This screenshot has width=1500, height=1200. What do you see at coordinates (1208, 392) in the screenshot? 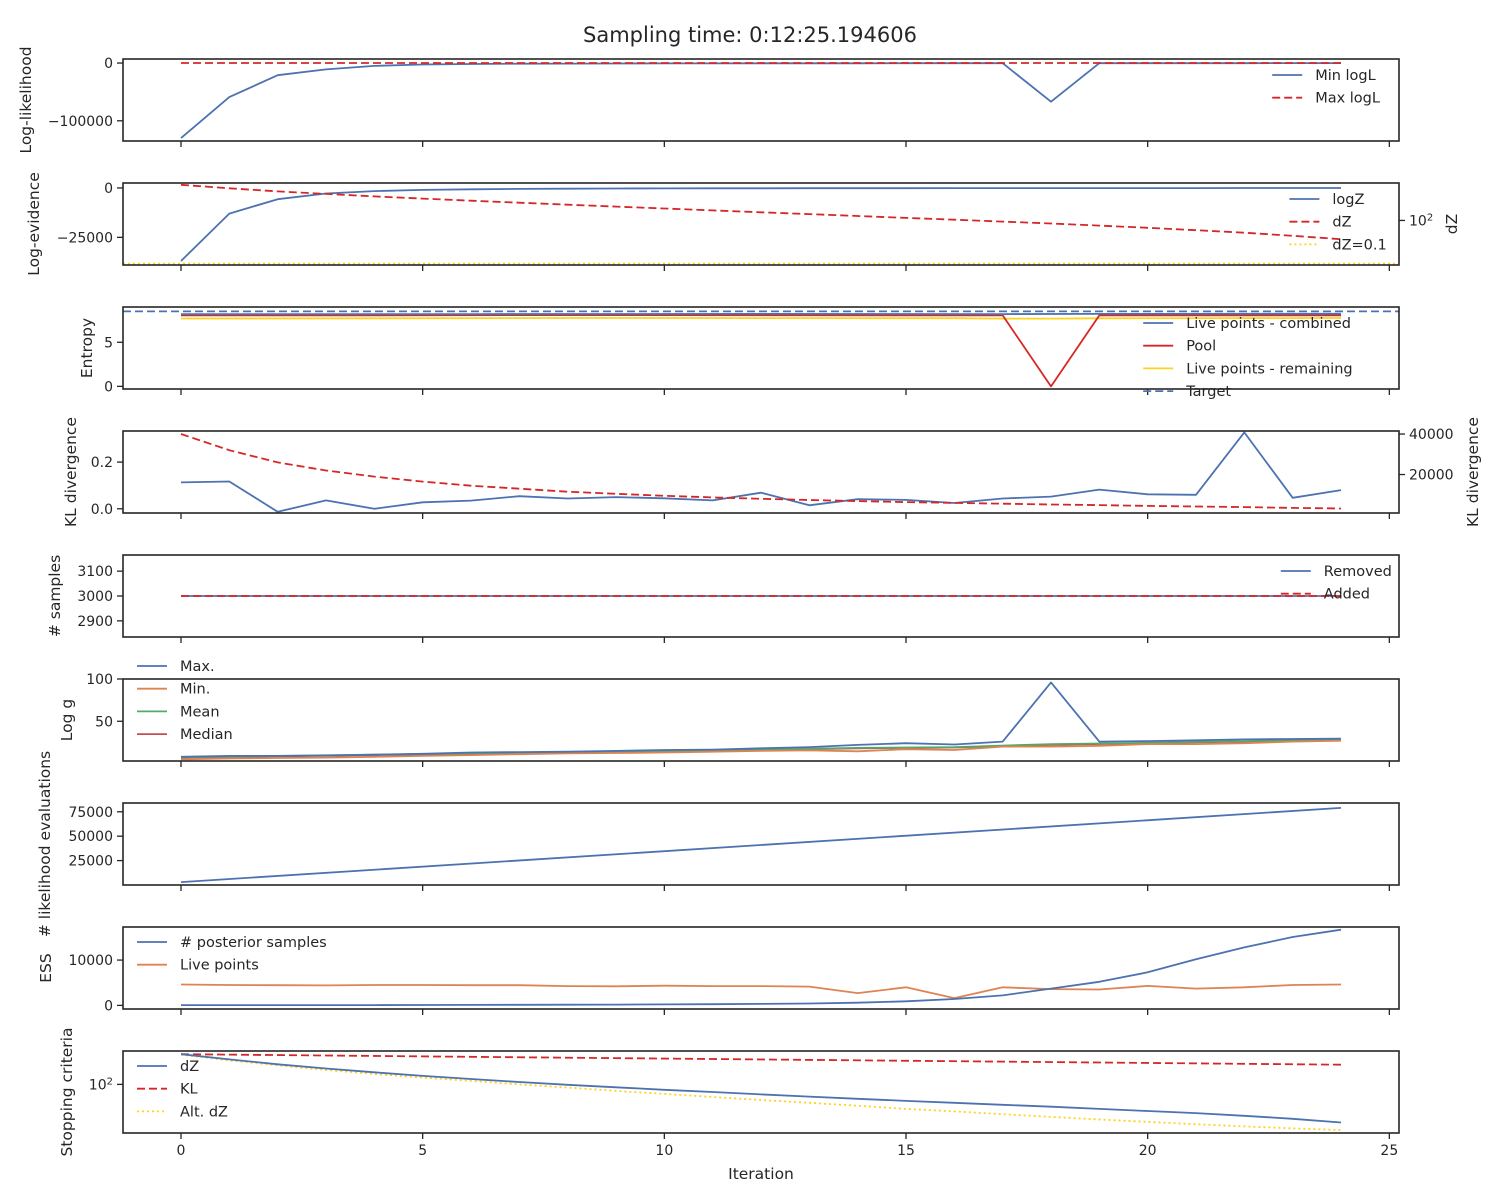
I see `legend-label: Target` at bounding box center [1208, 392].